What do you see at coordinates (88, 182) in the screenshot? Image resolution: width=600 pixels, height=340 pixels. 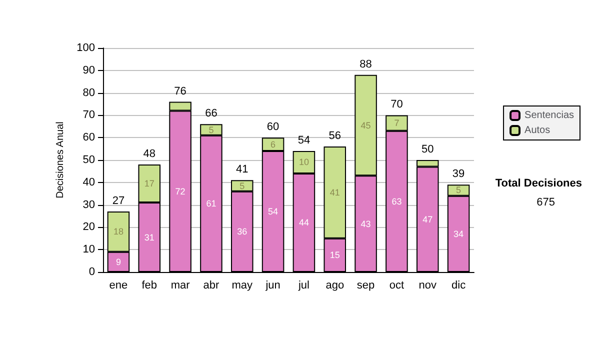 I see `y-tick-label: 40` at bounding box center [88, 182].